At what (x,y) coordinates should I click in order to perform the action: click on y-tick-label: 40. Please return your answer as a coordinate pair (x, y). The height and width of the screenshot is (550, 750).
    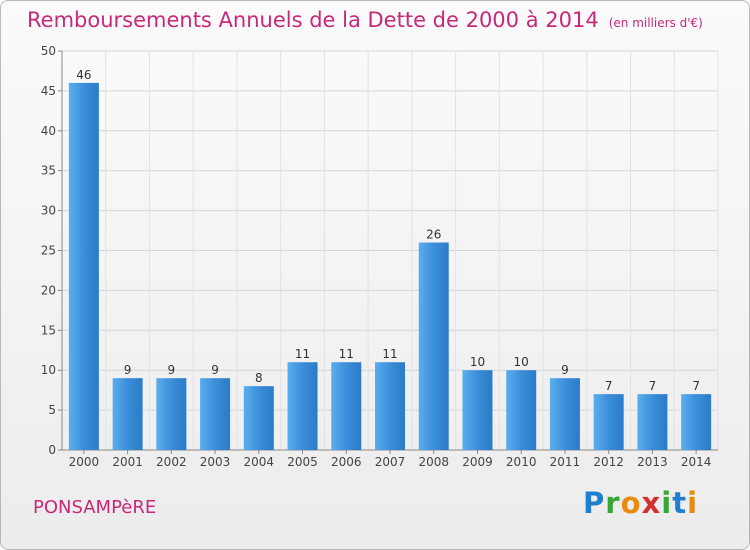
    Looking at the image, I should click on (48, 131).